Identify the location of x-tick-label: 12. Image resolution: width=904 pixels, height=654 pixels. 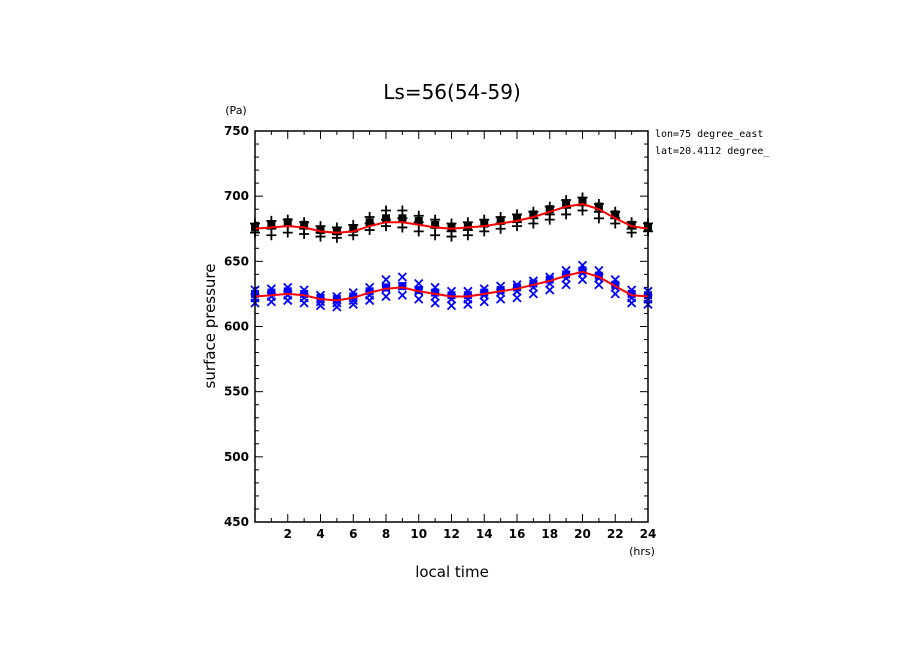
(451, 534).